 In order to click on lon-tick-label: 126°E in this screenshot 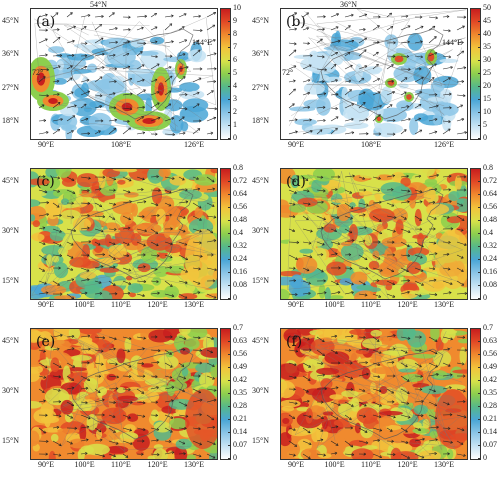, I will do `click(444, 144)`.